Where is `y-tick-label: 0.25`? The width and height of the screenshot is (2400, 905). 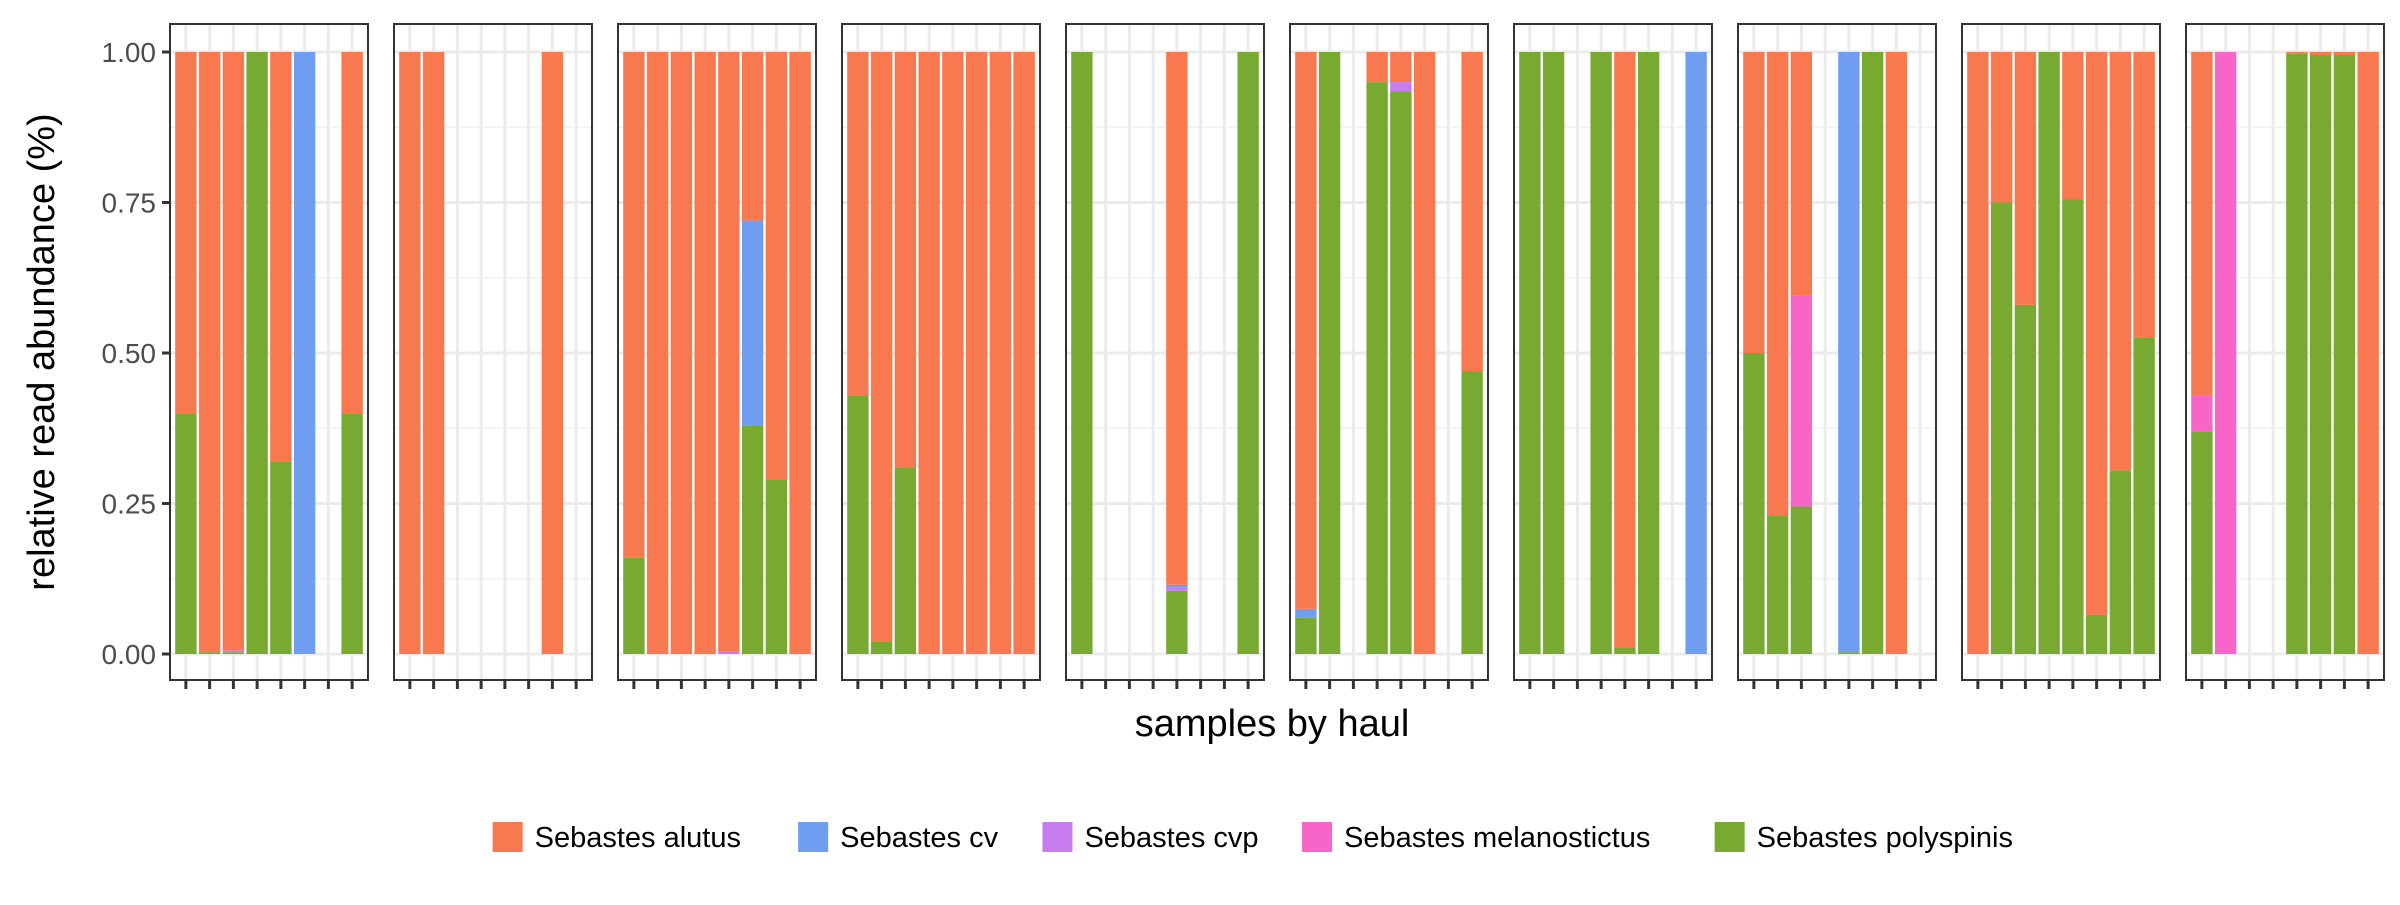
y-tick-label: 0.25 is located at coordinates (129, 504).